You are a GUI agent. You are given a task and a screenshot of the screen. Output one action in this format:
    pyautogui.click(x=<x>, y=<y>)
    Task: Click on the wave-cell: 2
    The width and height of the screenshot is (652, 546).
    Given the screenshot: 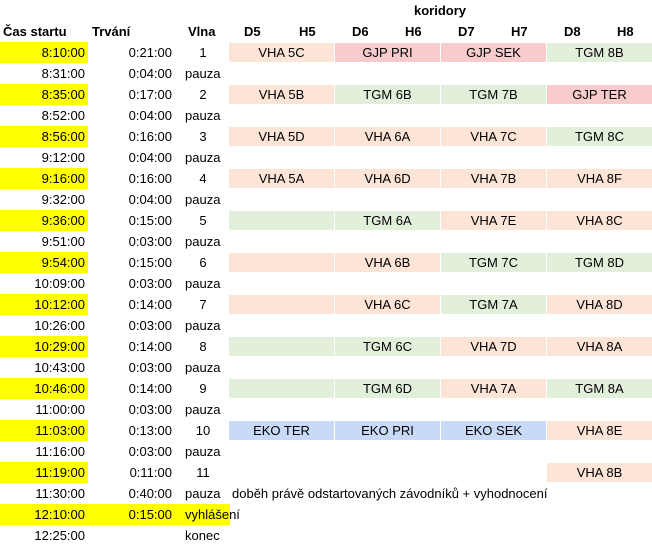 What is the action you would take?
    pyautogui.click(x=203, y=94)
    